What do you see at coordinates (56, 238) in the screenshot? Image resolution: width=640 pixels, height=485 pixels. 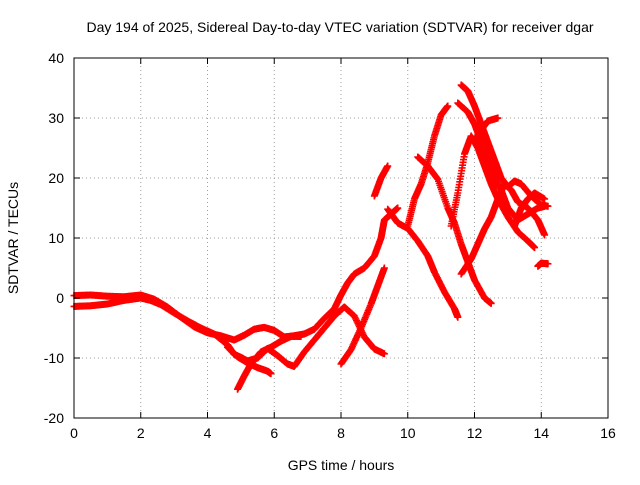 I see `y-tick-label: 10` at bounding box center [56, 238].